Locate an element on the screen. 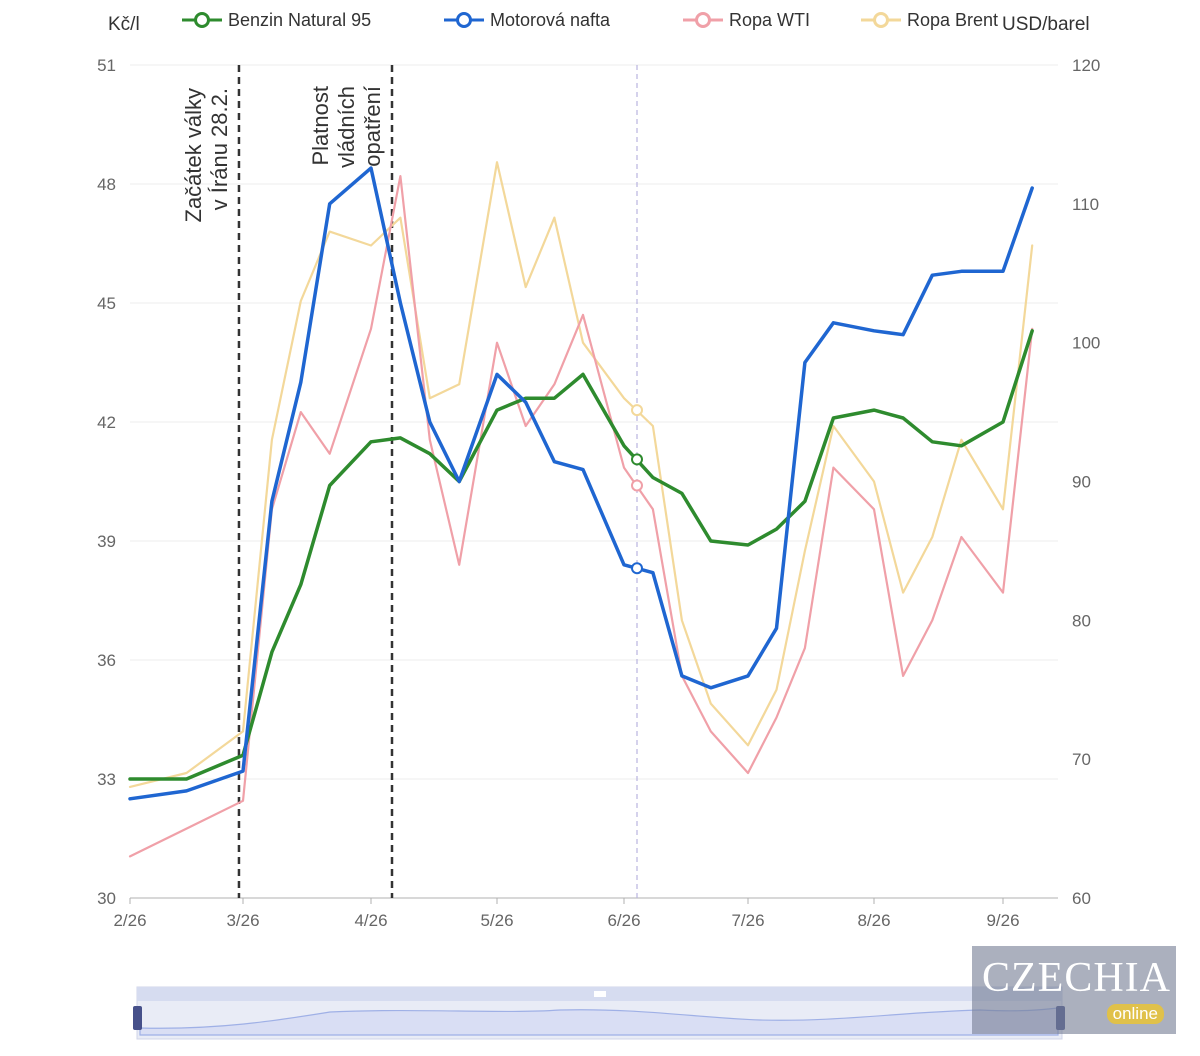  legend-label: Ropa Brent is located at coordinates (952, 20).